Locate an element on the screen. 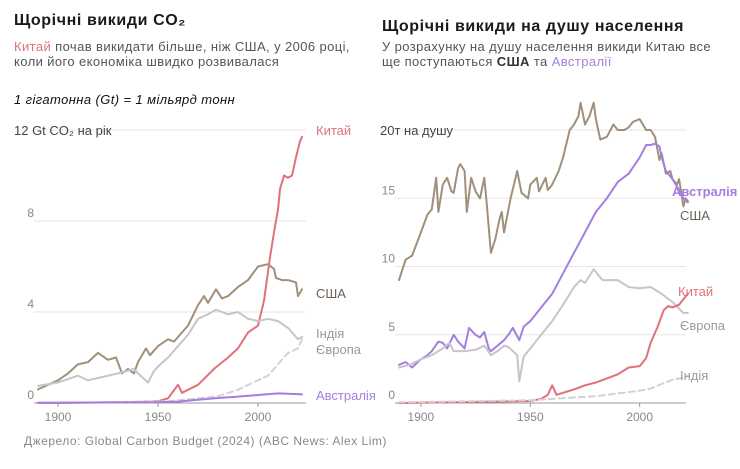  right-label-china: Китай is located at coordinates (695, 291).